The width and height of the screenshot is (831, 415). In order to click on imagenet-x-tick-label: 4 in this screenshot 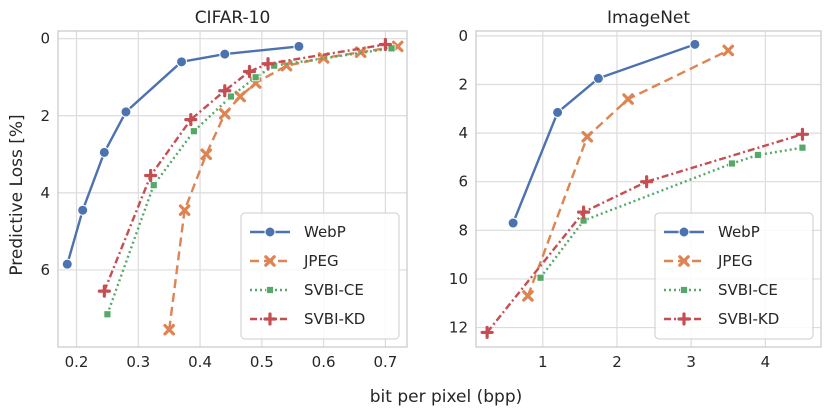, I will do `click(766, 362)`.